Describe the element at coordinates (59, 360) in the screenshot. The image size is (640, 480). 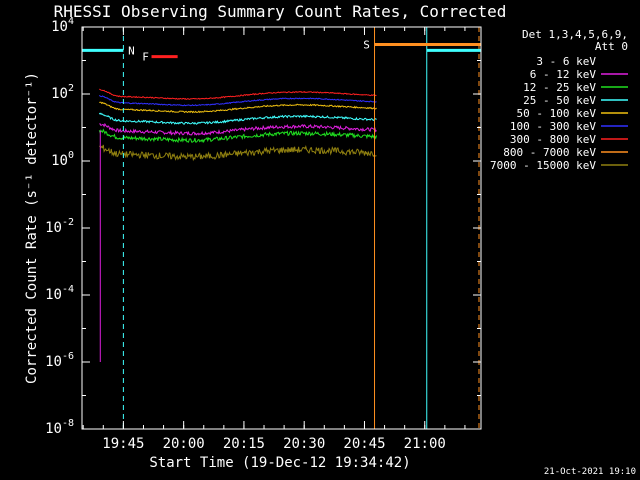
I see `y-tick-label: 10⁻⁶` at that location.